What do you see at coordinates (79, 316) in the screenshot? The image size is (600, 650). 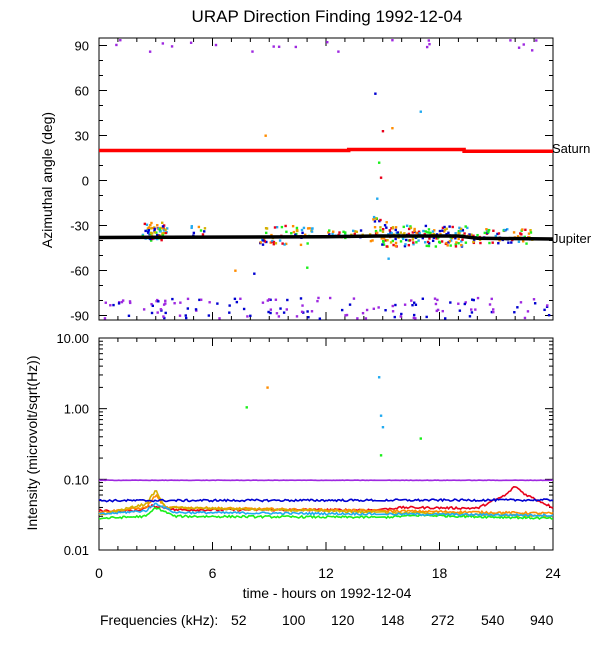 I see `azimuth-ytick-label: -90` at bounding box center [79, 316].